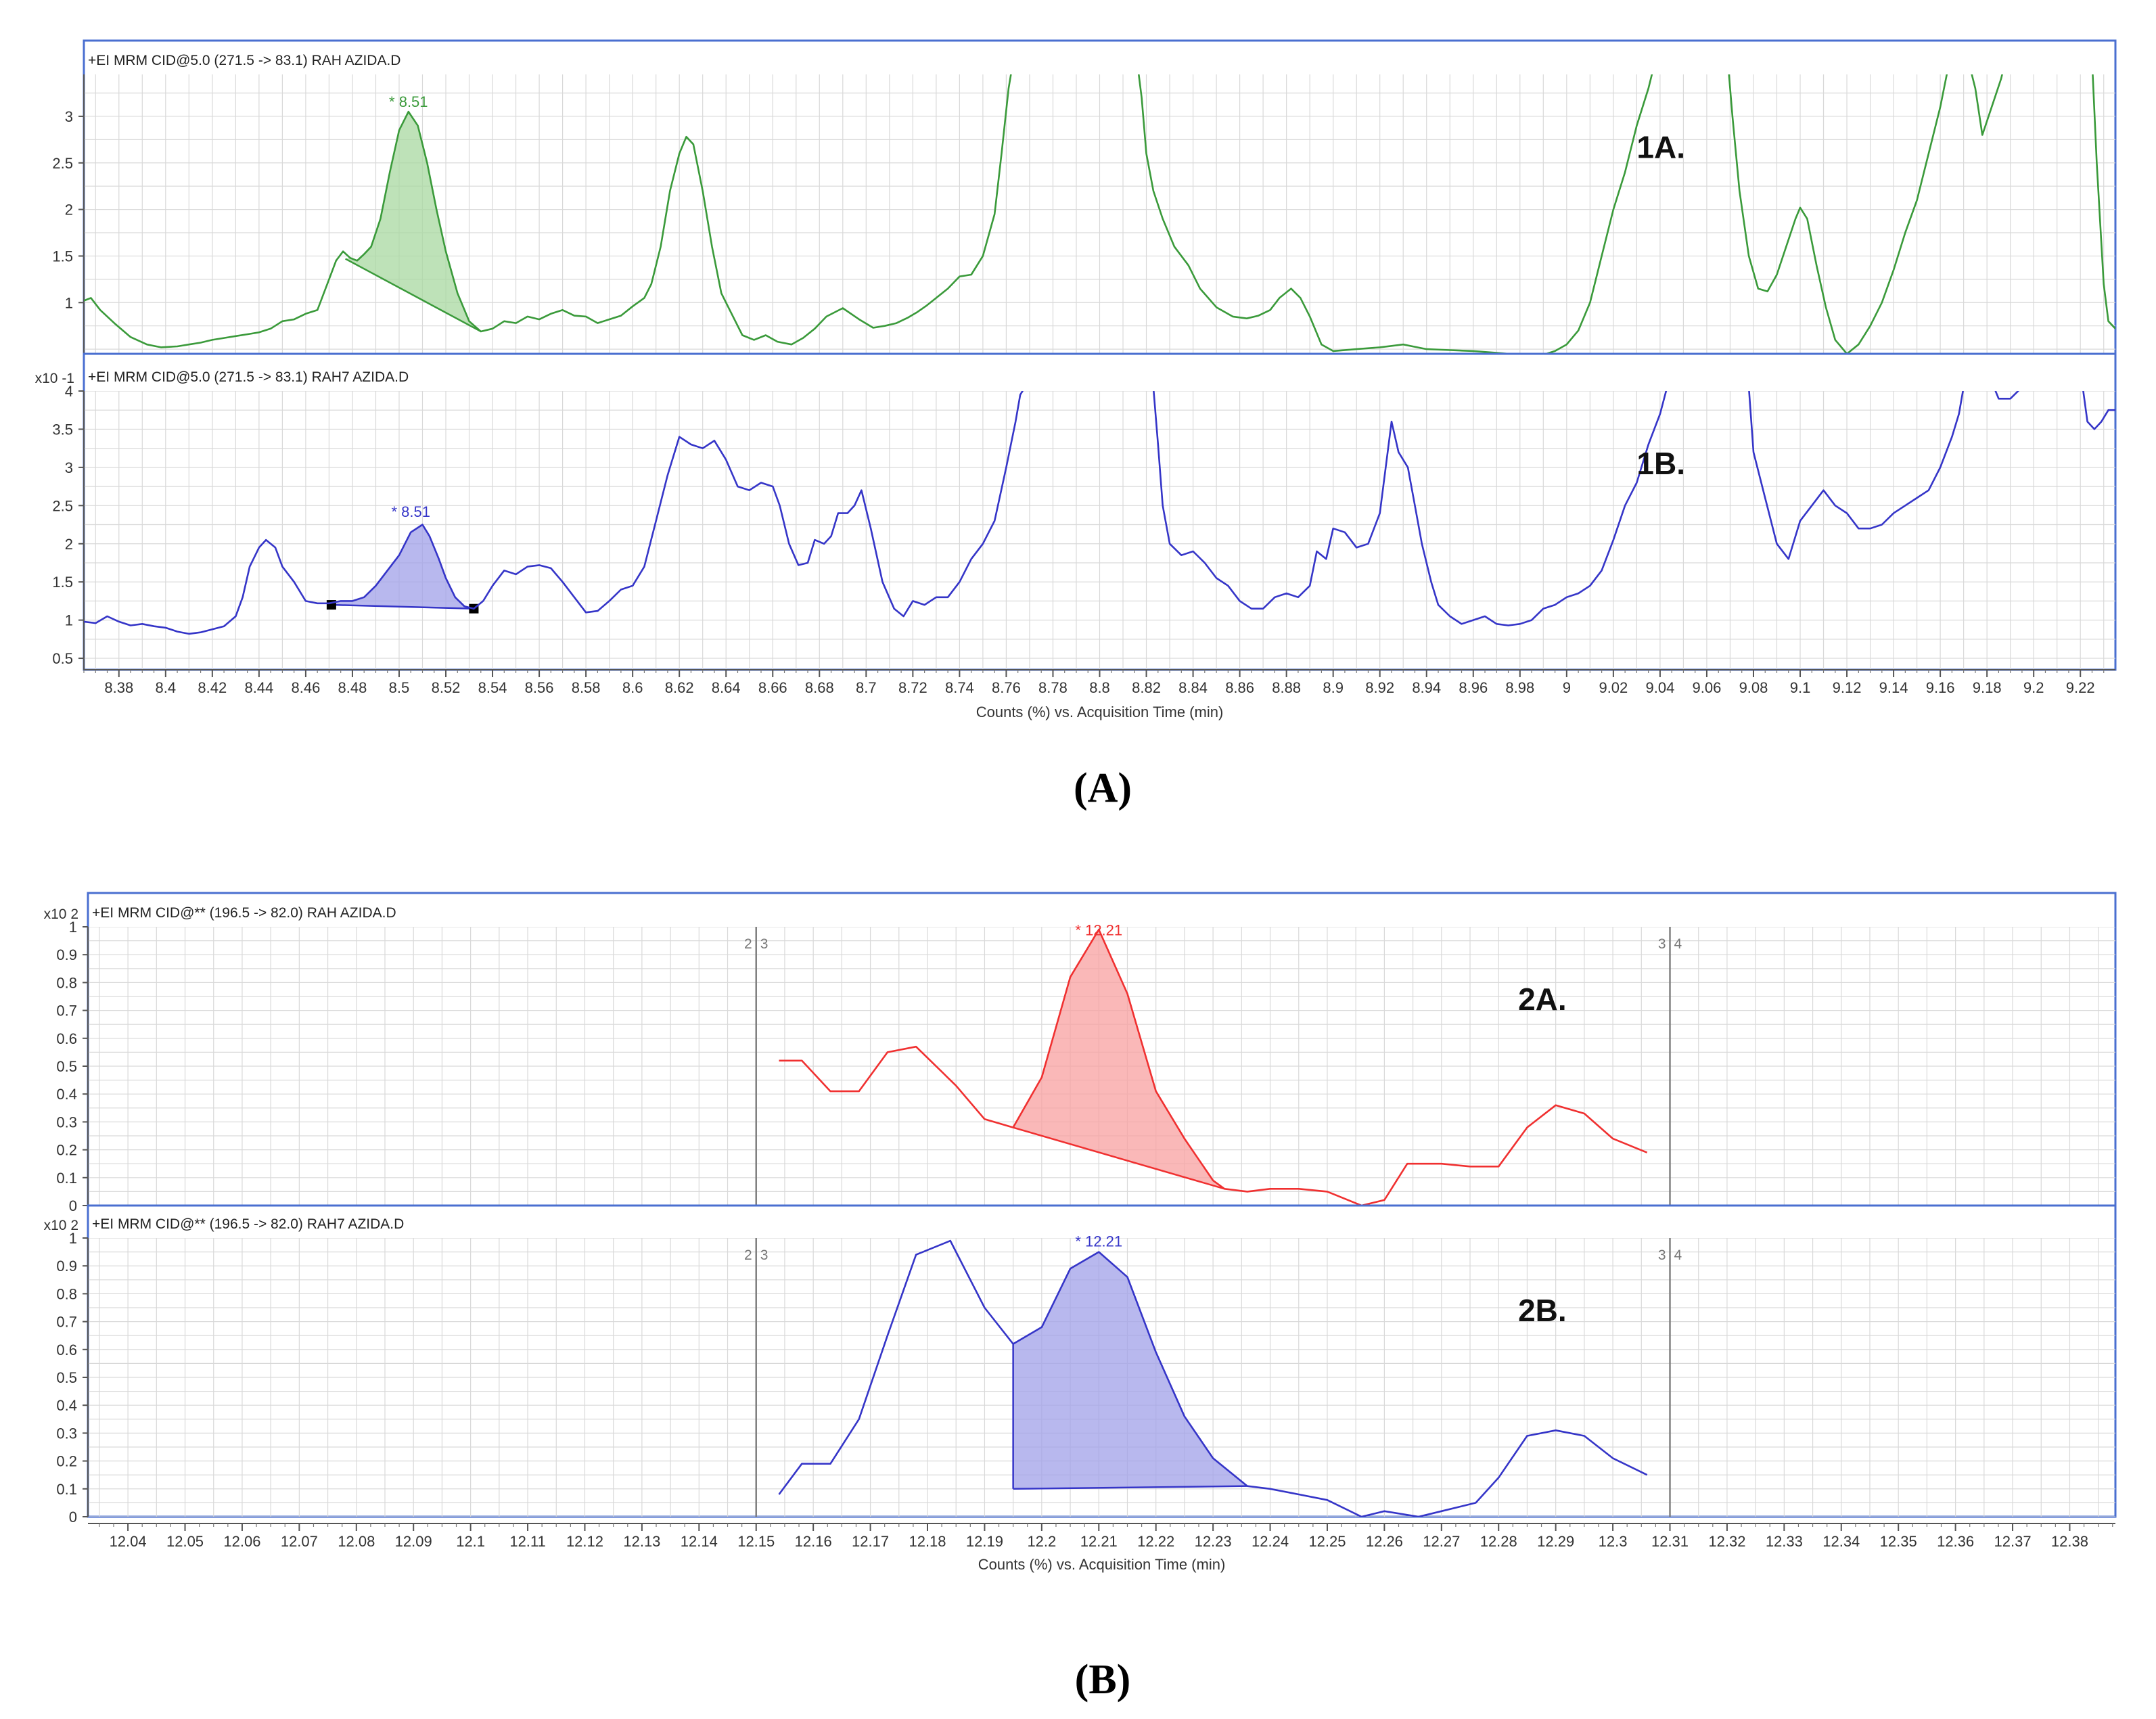  I want to click on segment-marker-left: 2, so click(748, 1255).